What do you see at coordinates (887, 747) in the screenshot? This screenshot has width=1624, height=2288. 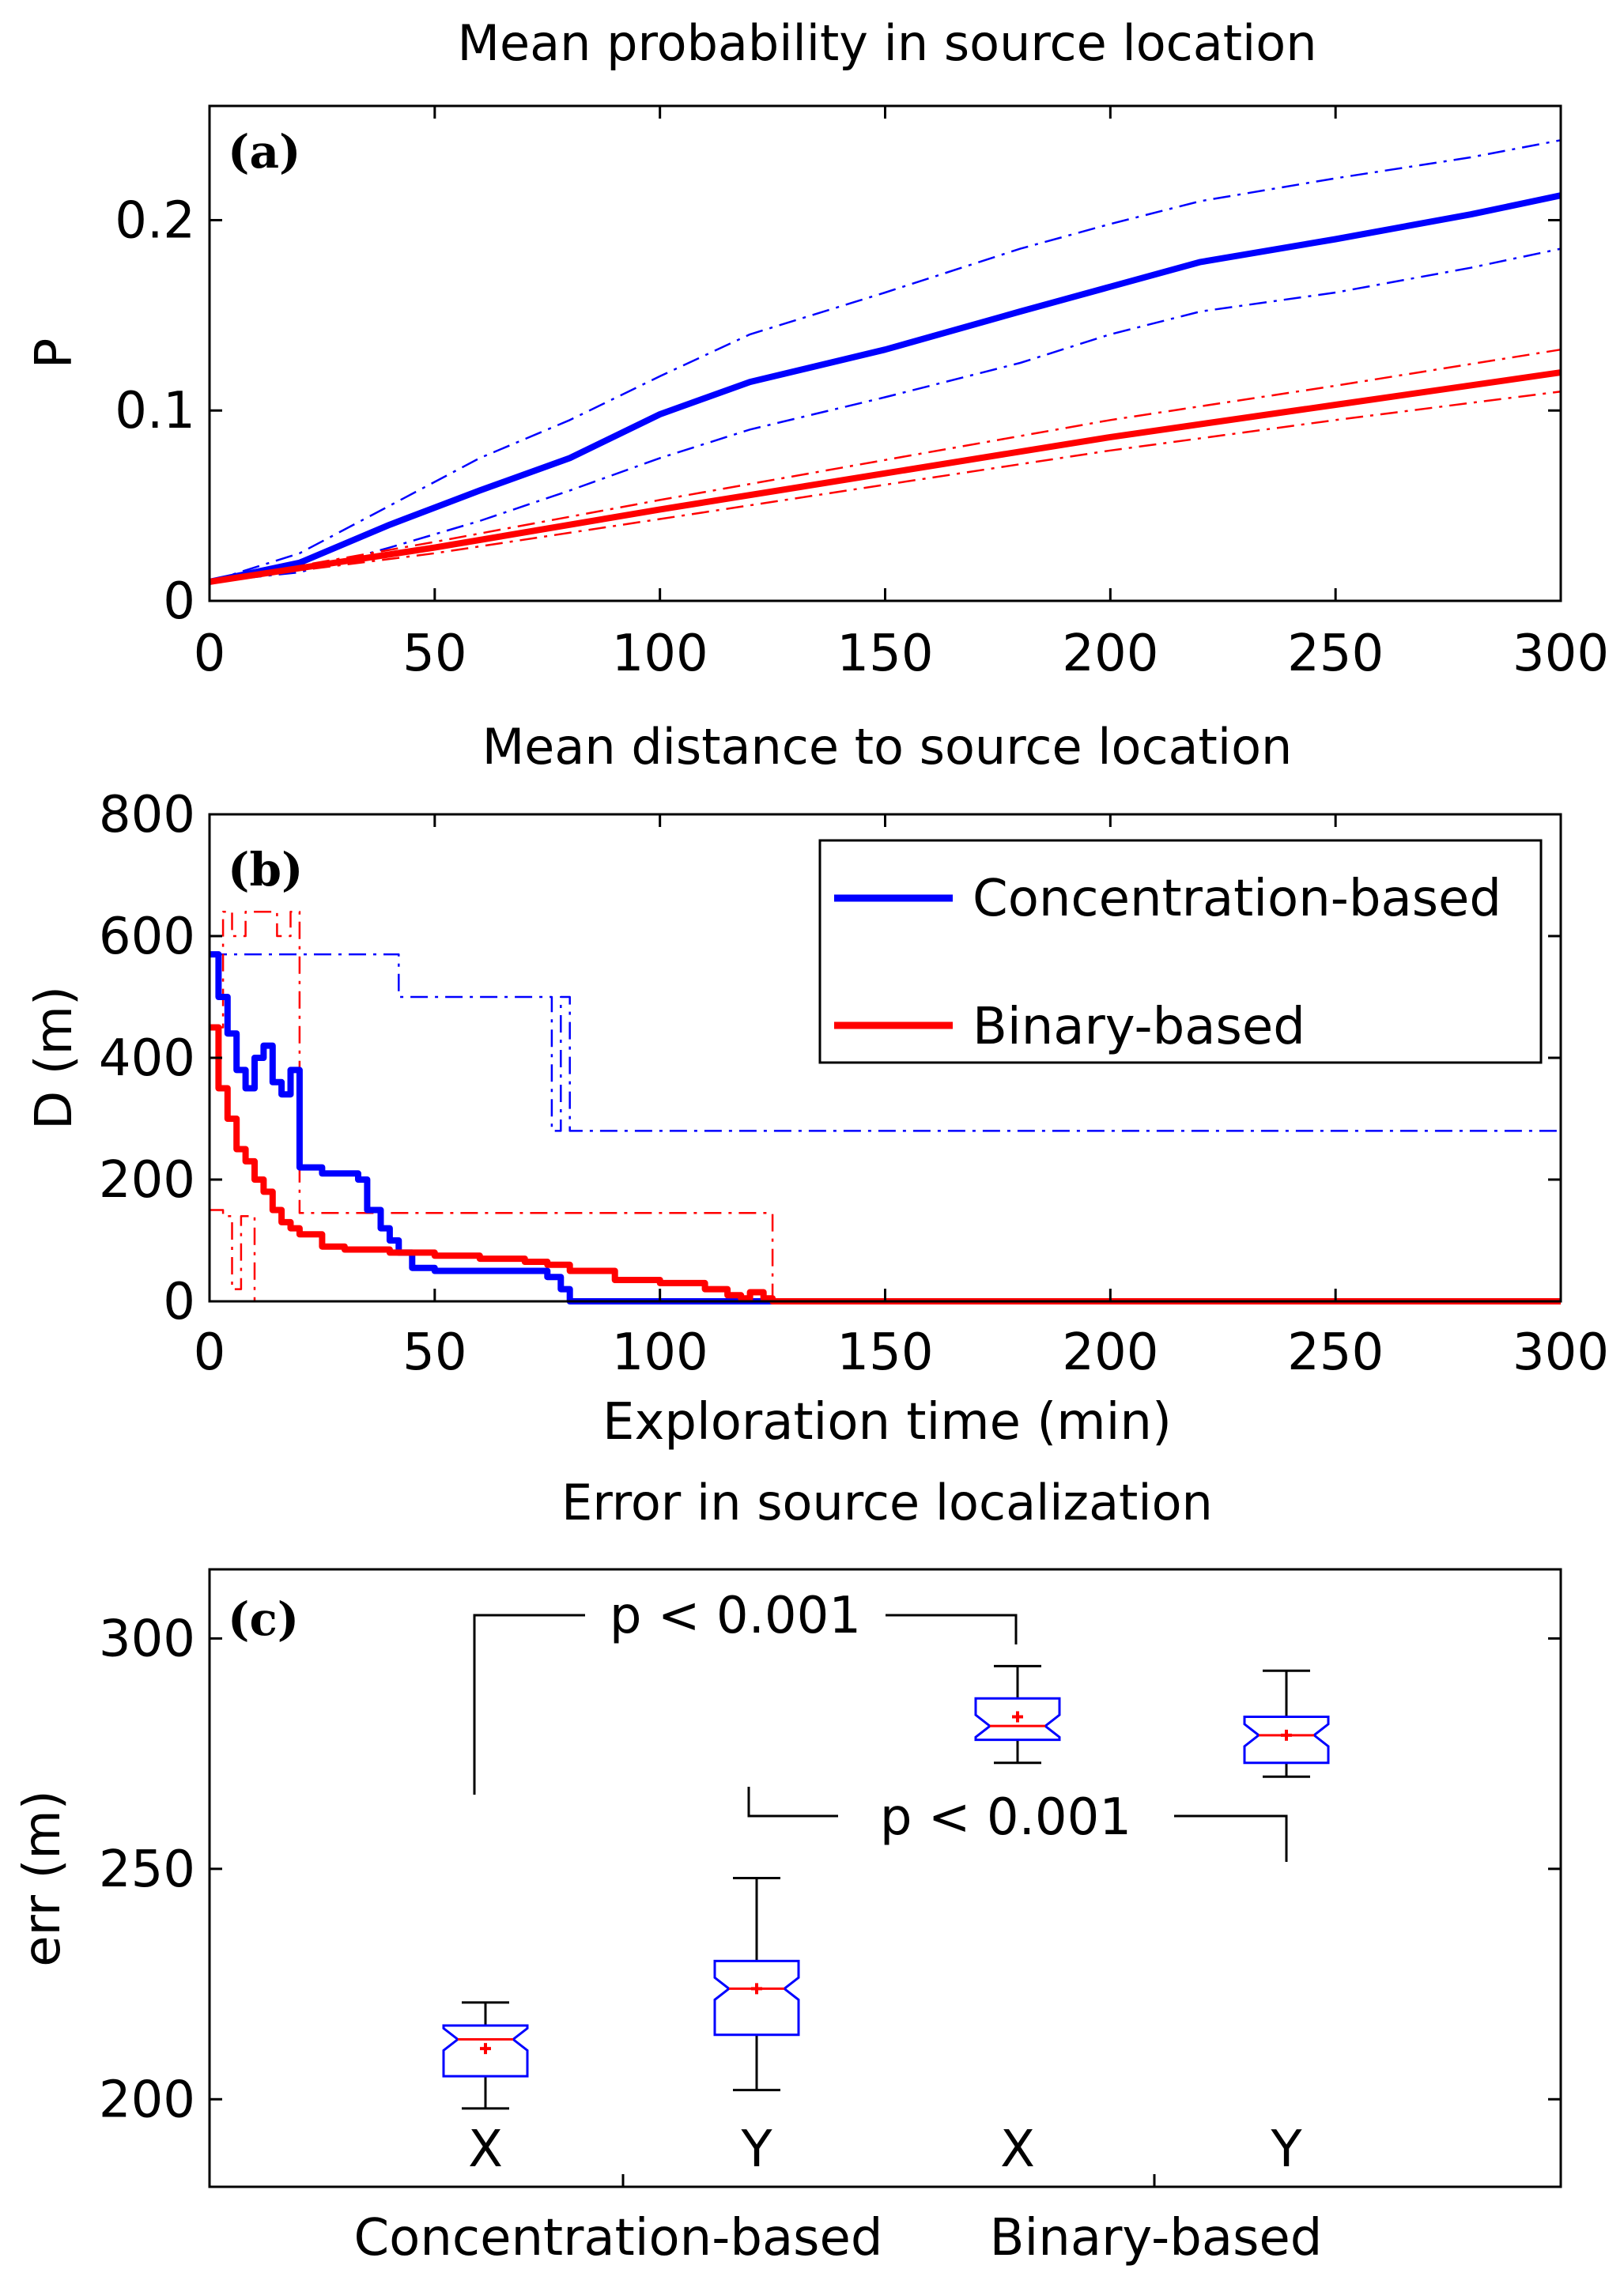 I see `panel-b-title: Mean distance to source location` at bounding box center [887, 747].